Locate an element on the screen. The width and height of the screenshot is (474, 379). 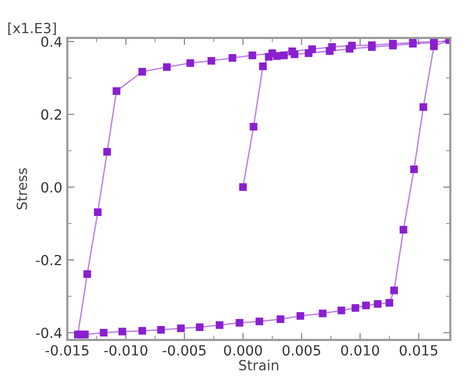
y-tick-label: -0.2 is located at coordinates (49, 260).